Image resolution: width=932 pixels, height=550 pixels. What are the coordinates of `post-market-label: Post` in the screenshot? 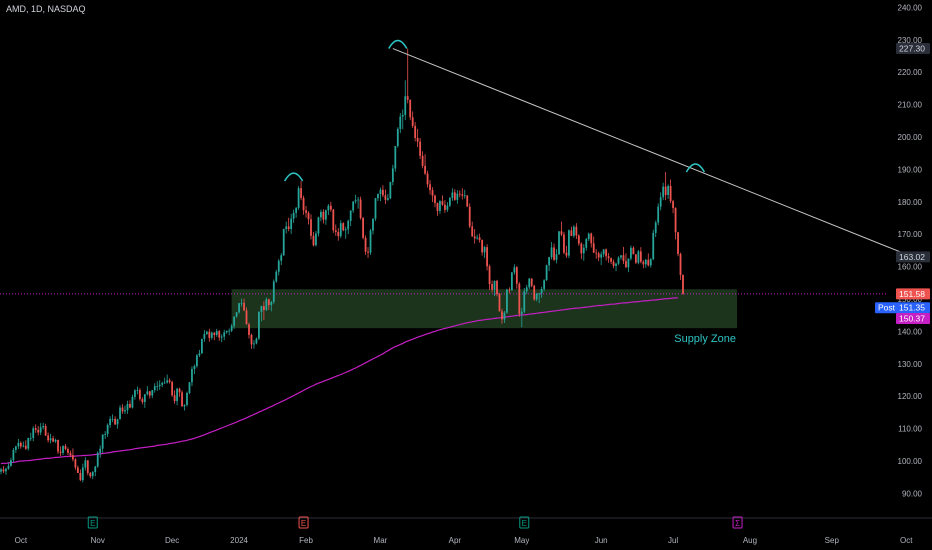 It's located at (887, 308).